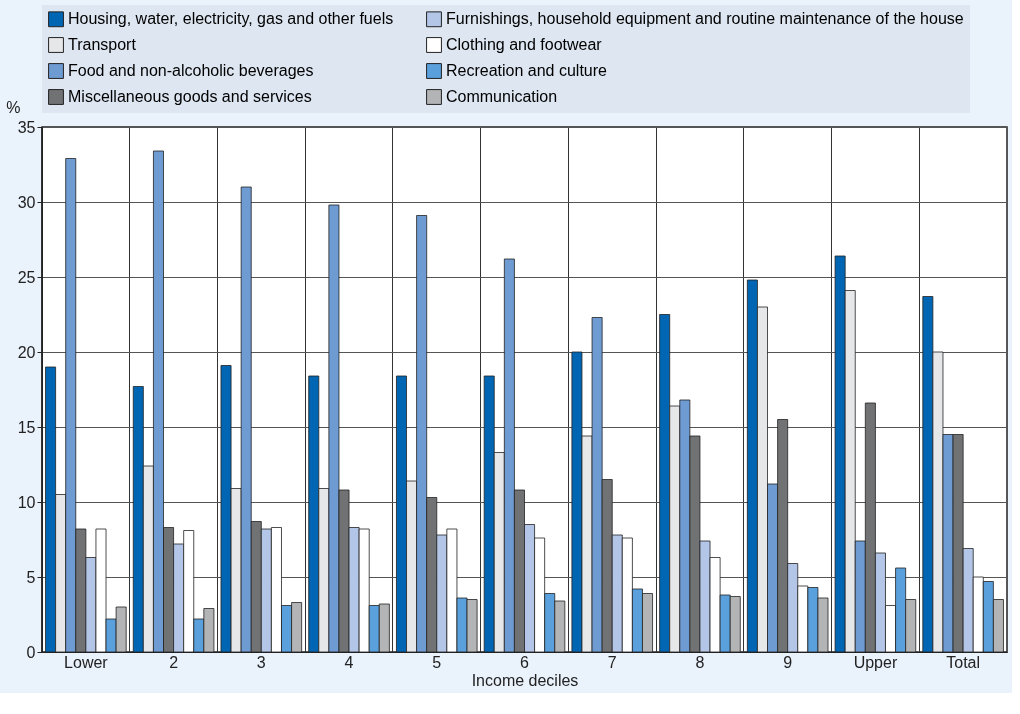 The height and width of the screenshot is (714, 1020). What do you see at coordinates (102, 44) in the screenshot?
I see `legend-label: Transport` at bounding box center [102, 44].